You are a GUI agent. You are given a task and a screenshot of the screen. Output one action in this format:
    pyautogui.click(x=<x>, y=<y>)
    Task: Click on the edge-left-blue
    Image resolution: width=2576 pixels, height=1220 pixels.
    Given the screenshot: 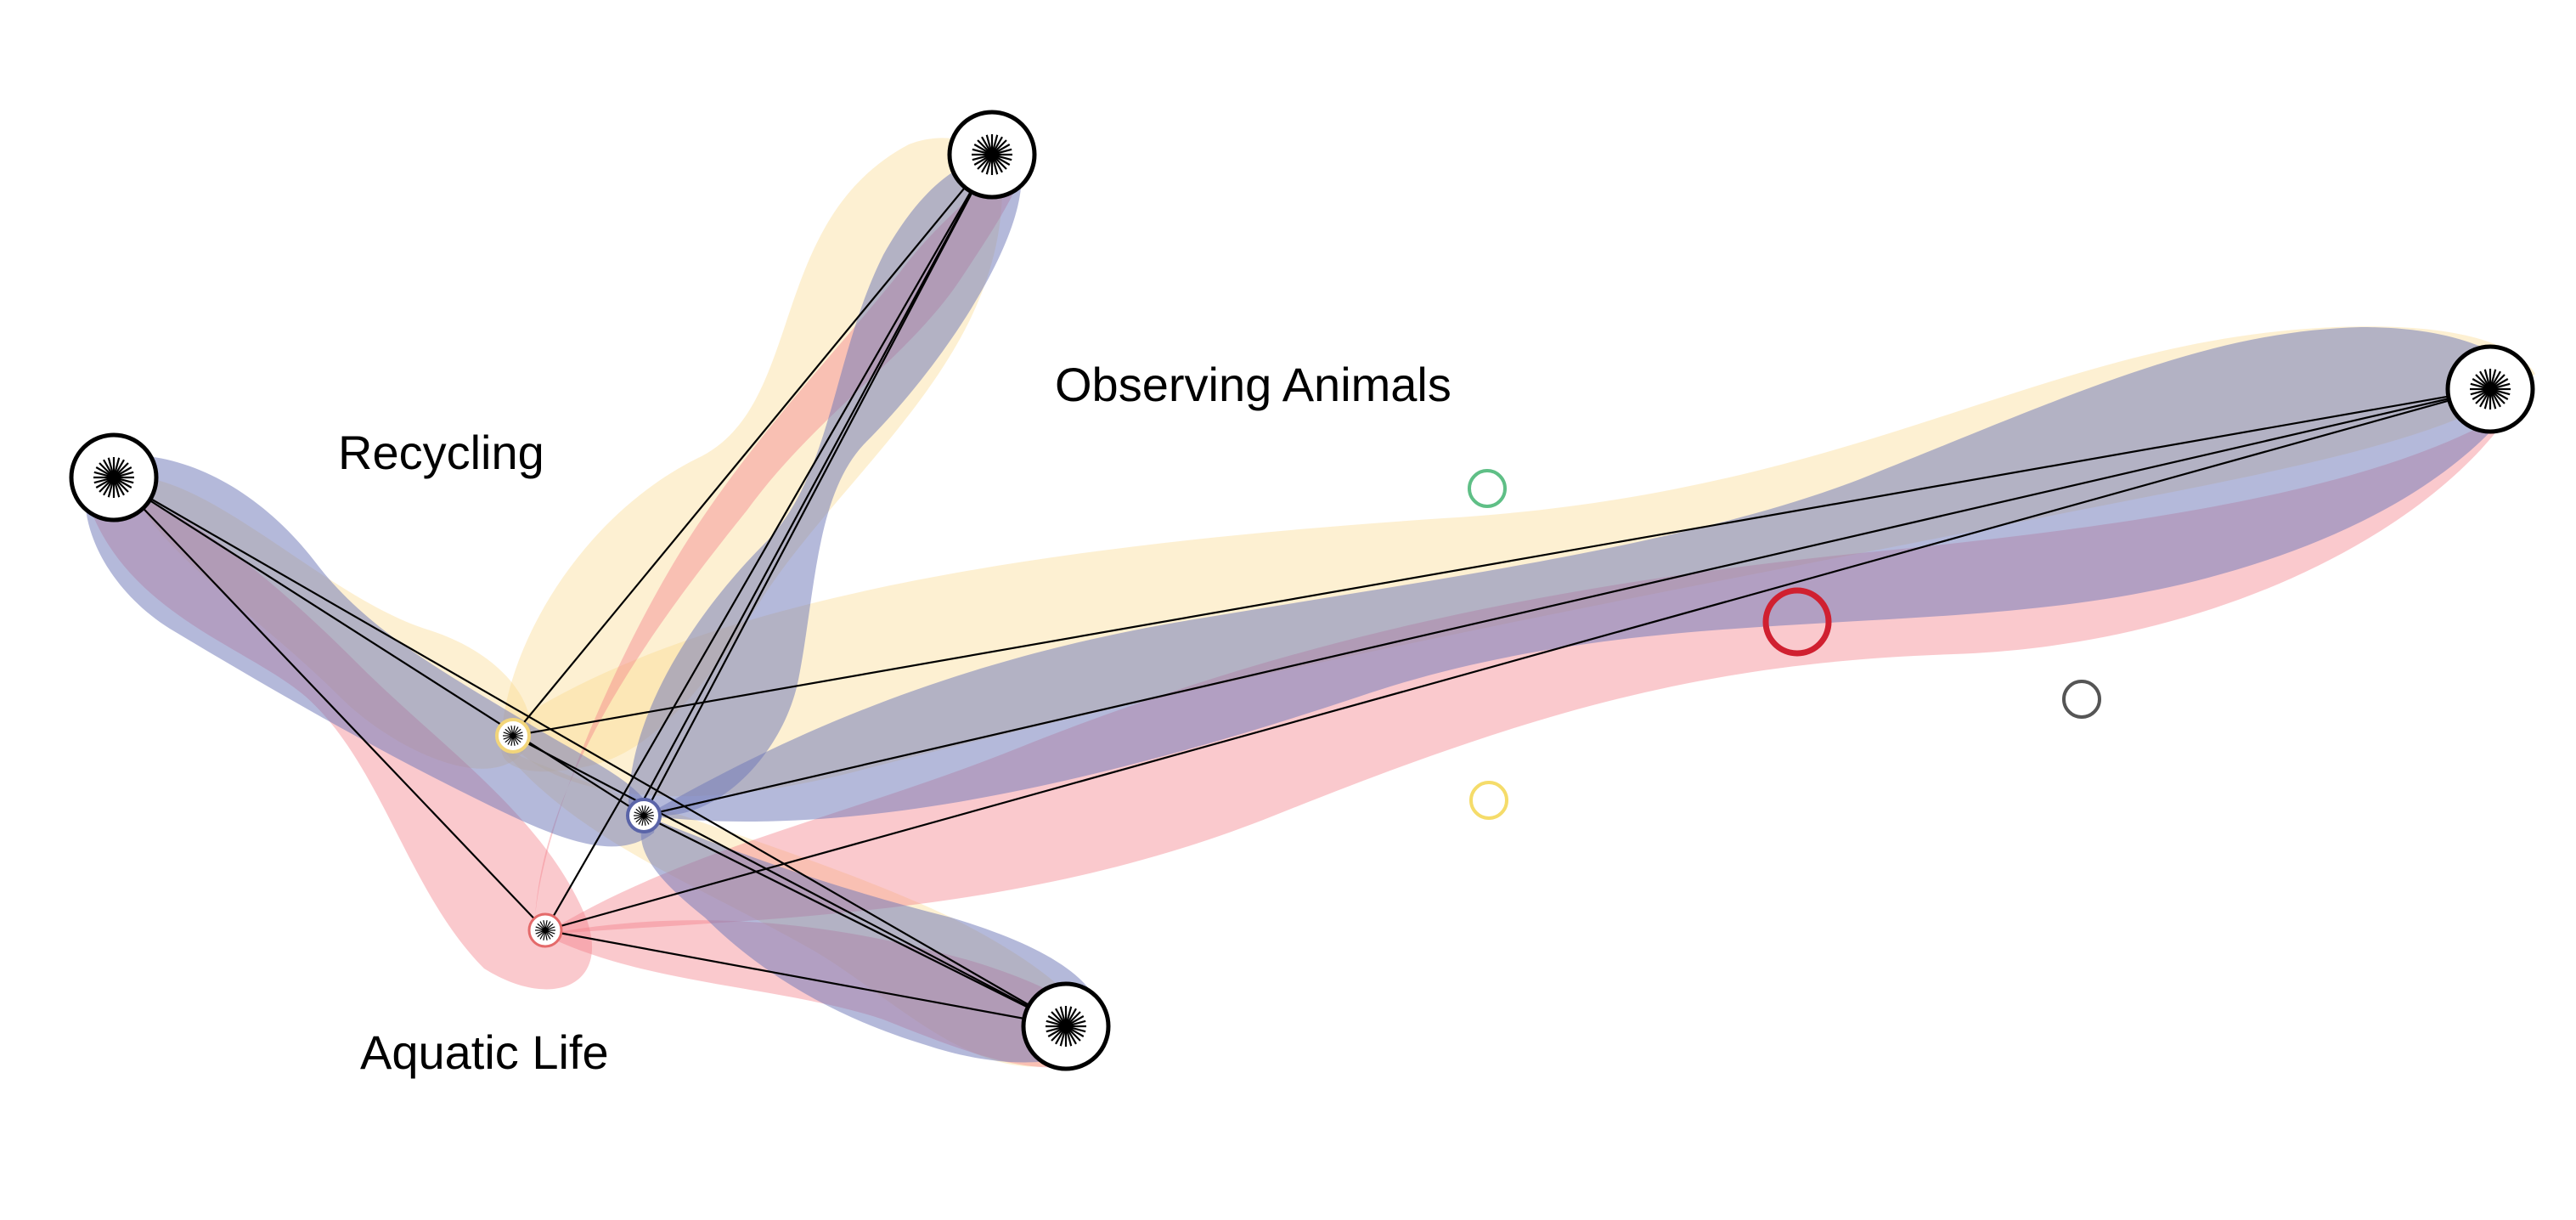 What is the action you would take?
    pyautogui.click(x=379, y=646)
    